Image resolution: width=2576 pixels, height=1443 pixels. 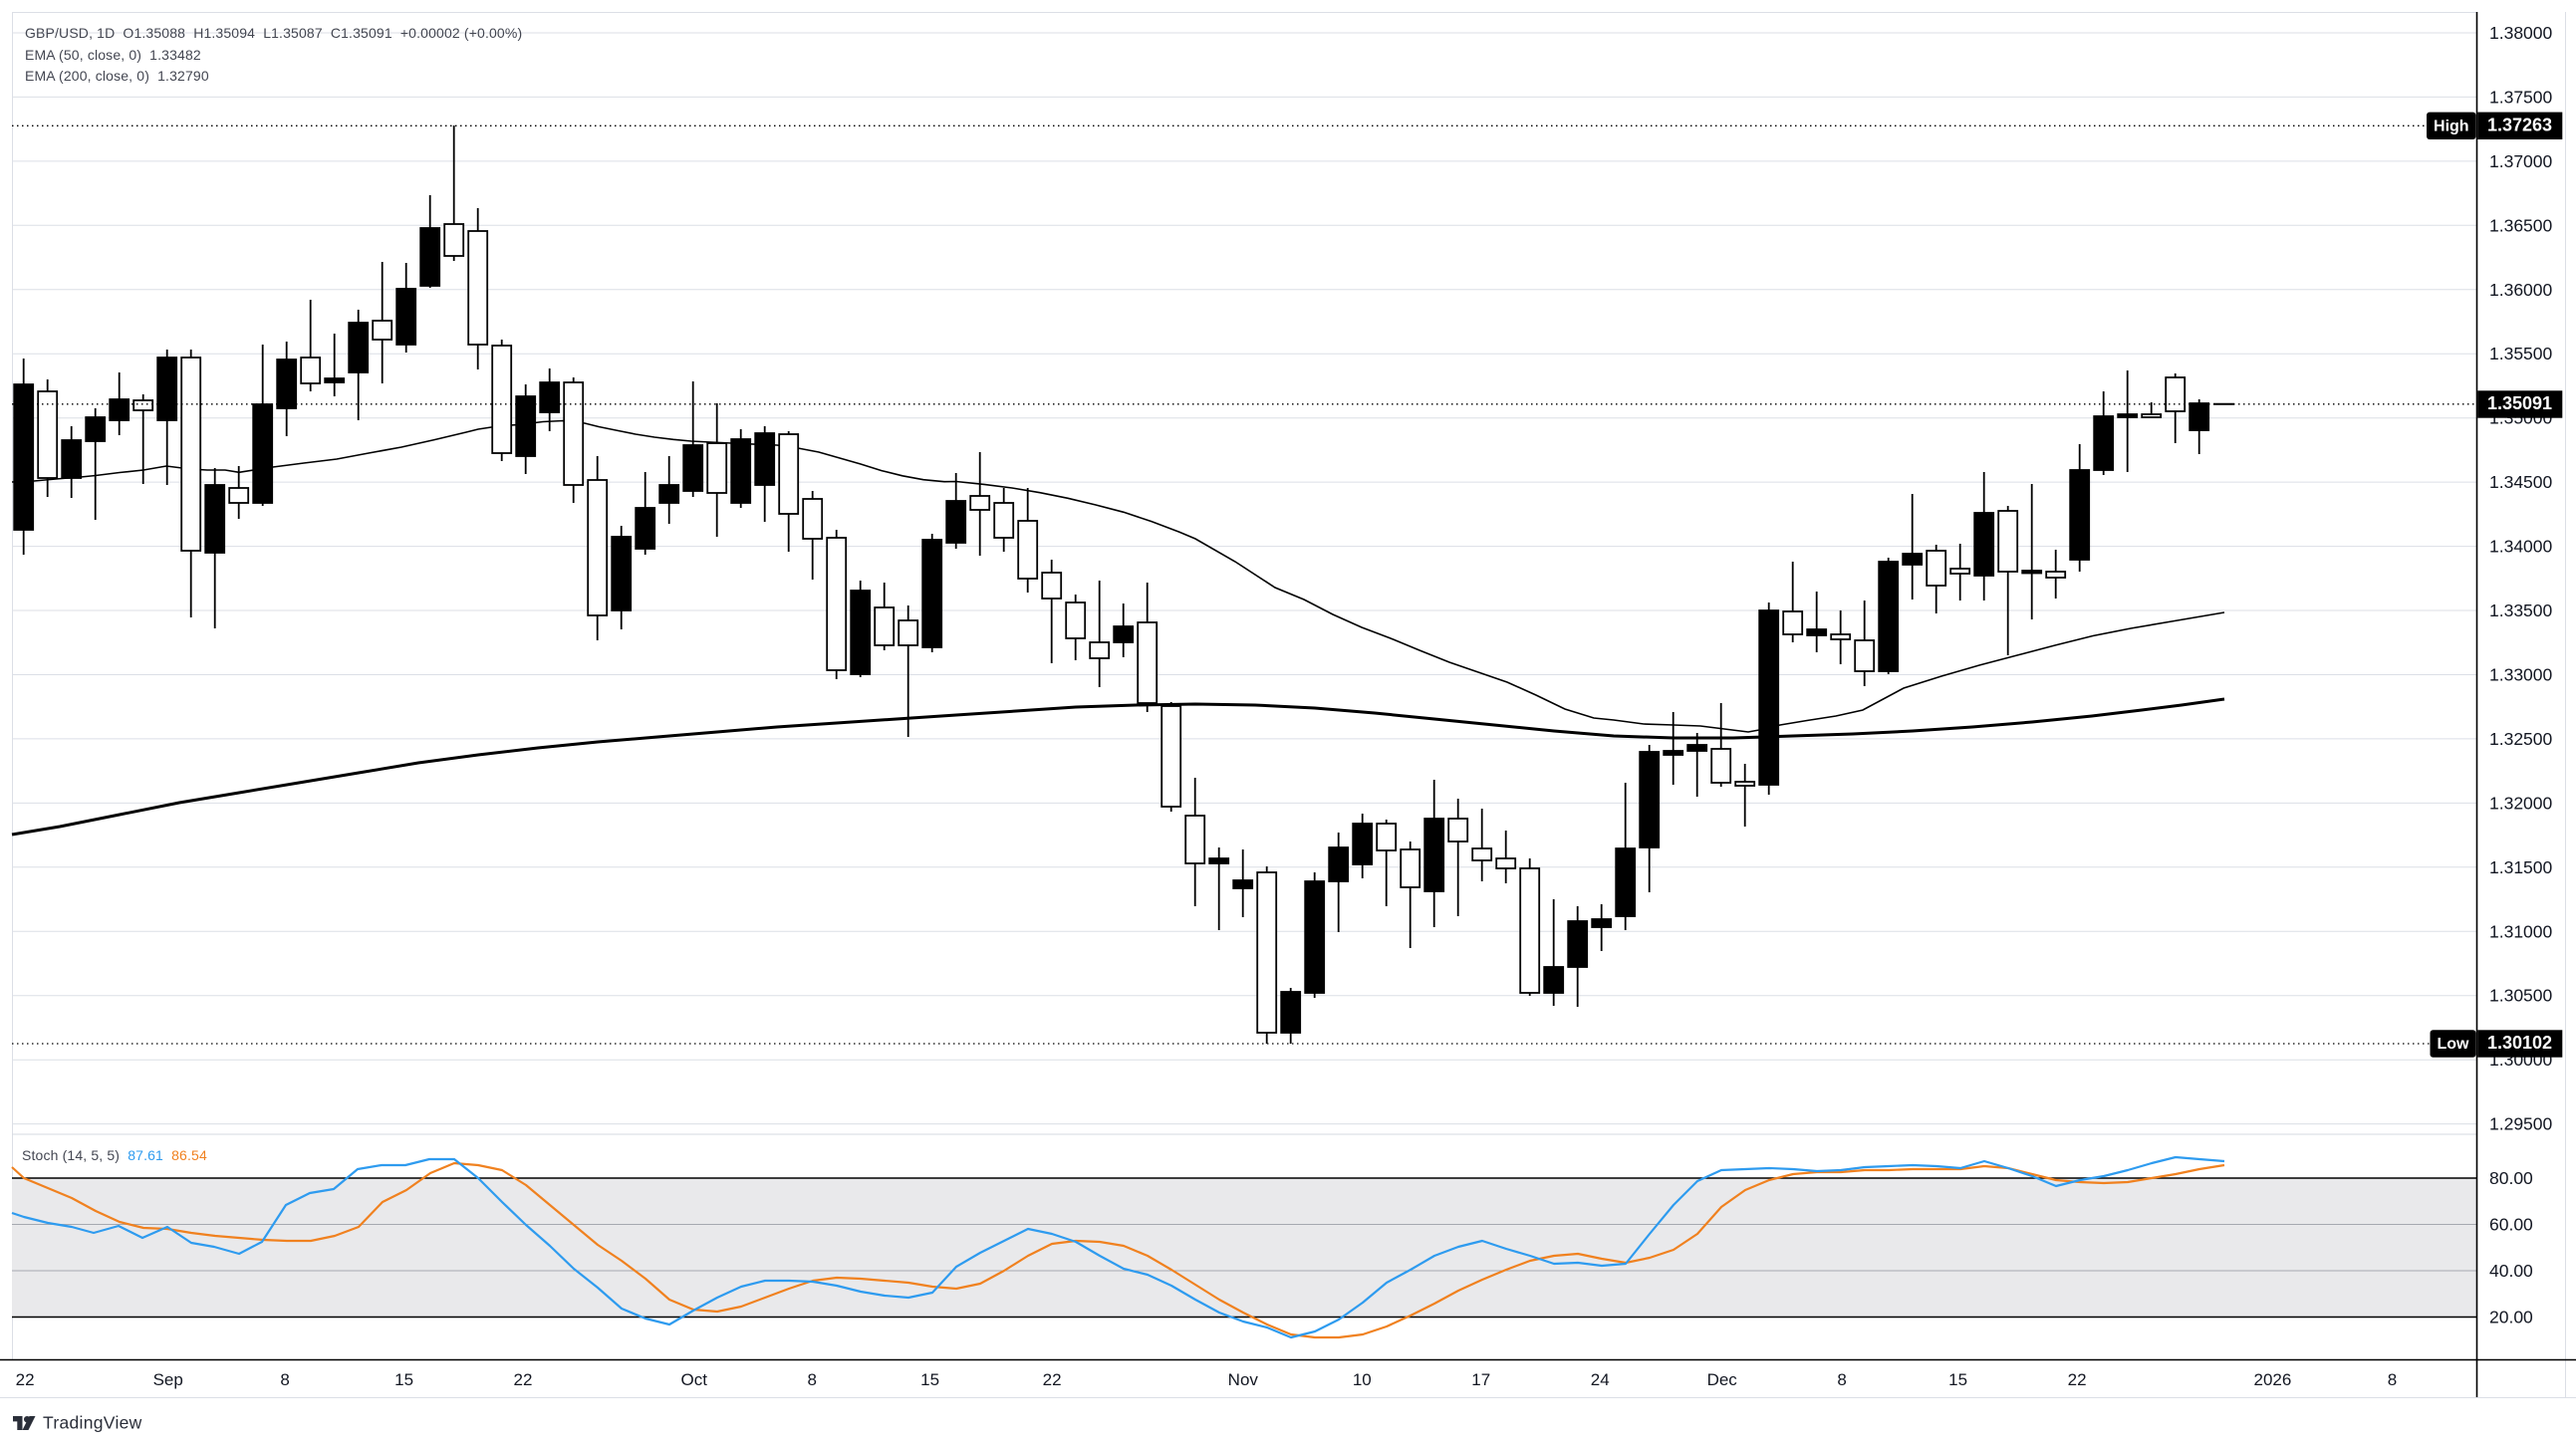 I want to click on svg-text: 24, so click(x=1600, y=1379).